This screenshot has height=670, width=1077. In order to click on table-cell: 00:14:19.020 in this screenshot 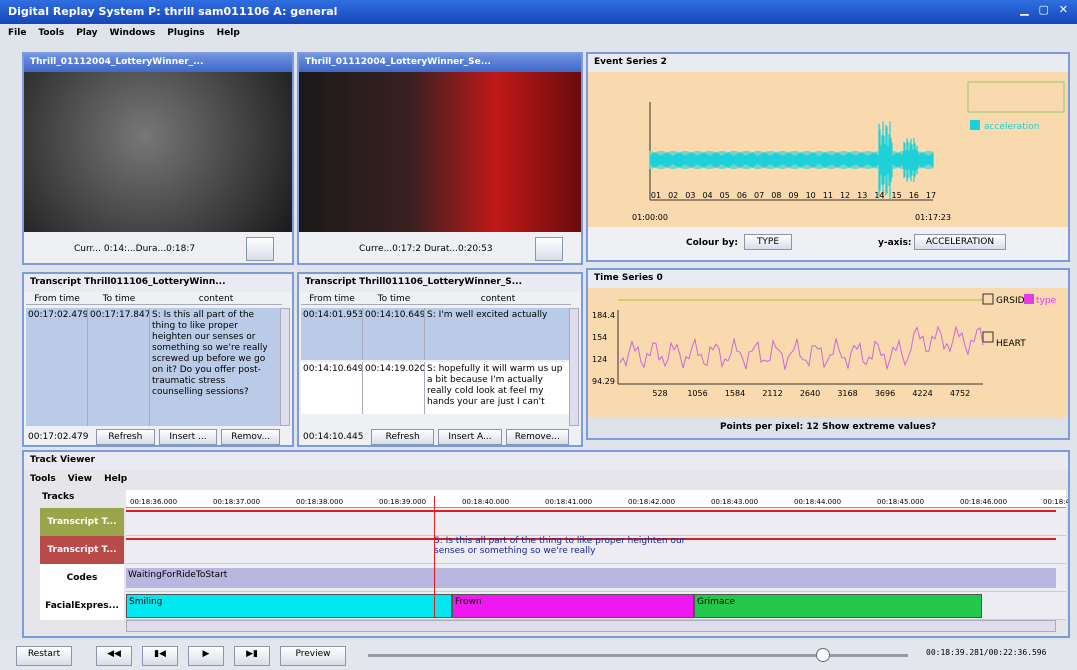, I will do `click(394, 388)`.